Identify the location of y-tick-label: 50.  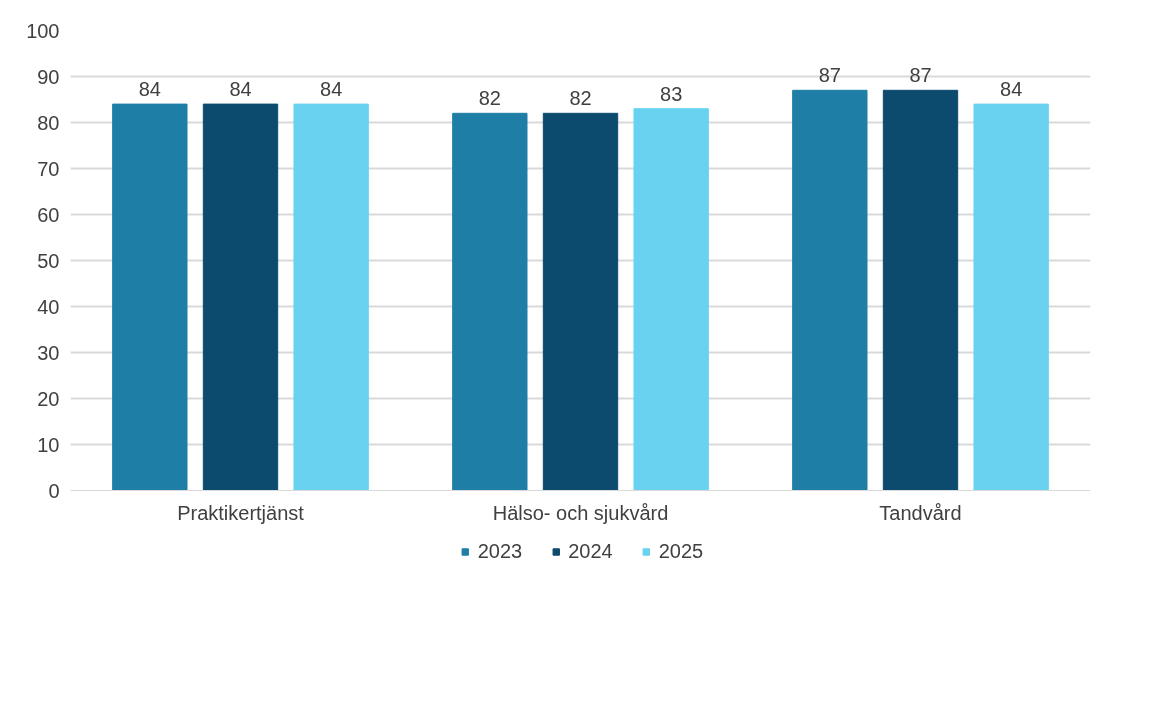
(48, 260).